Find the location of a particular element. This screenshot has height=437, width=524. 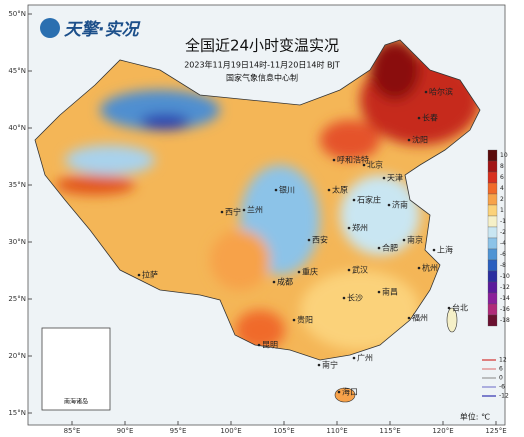

city-label: 郑州 is located at coordinates (360, 228).